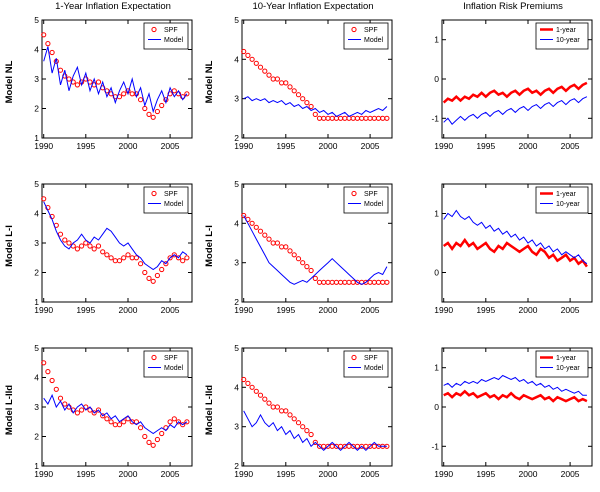 This screenshot has height=492, width=600. Describe the element at coordinates (236, 387) in the screenshot. I see `y-tick-label: 4` at that location.